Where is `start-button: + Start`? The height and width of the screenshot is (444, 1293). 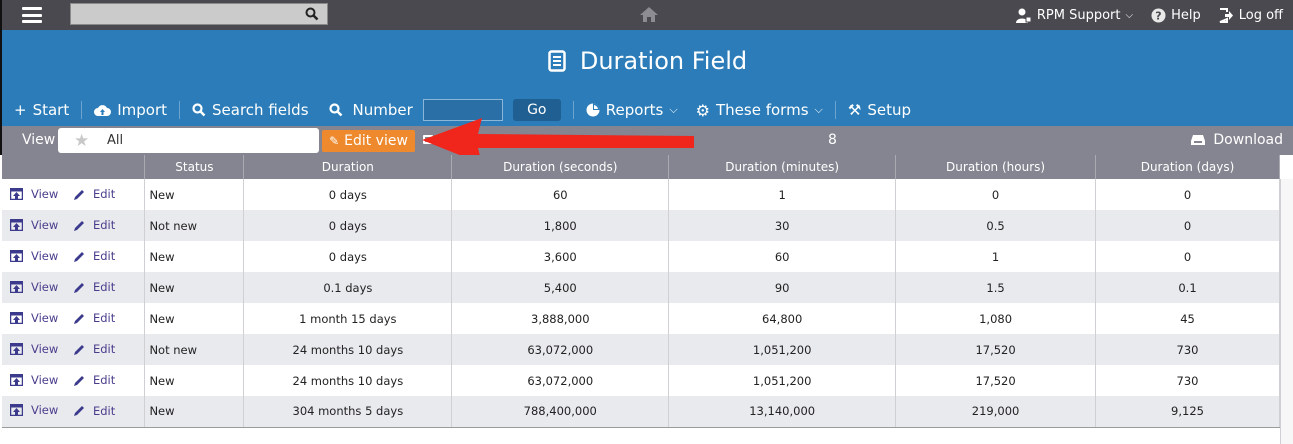
start-button: + Start is located at coordinates (41, 110).